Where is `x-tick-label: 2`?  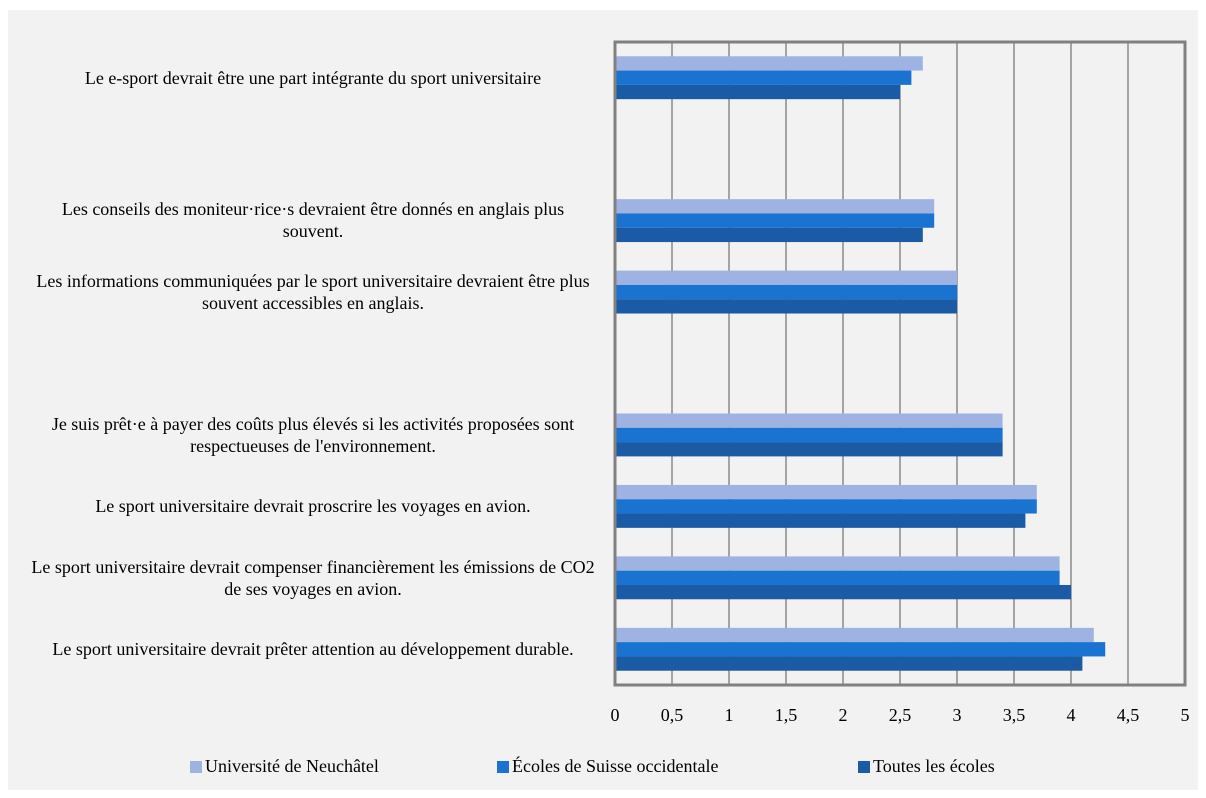 x-tick-label: 2 is located at coordinates (843, 715).